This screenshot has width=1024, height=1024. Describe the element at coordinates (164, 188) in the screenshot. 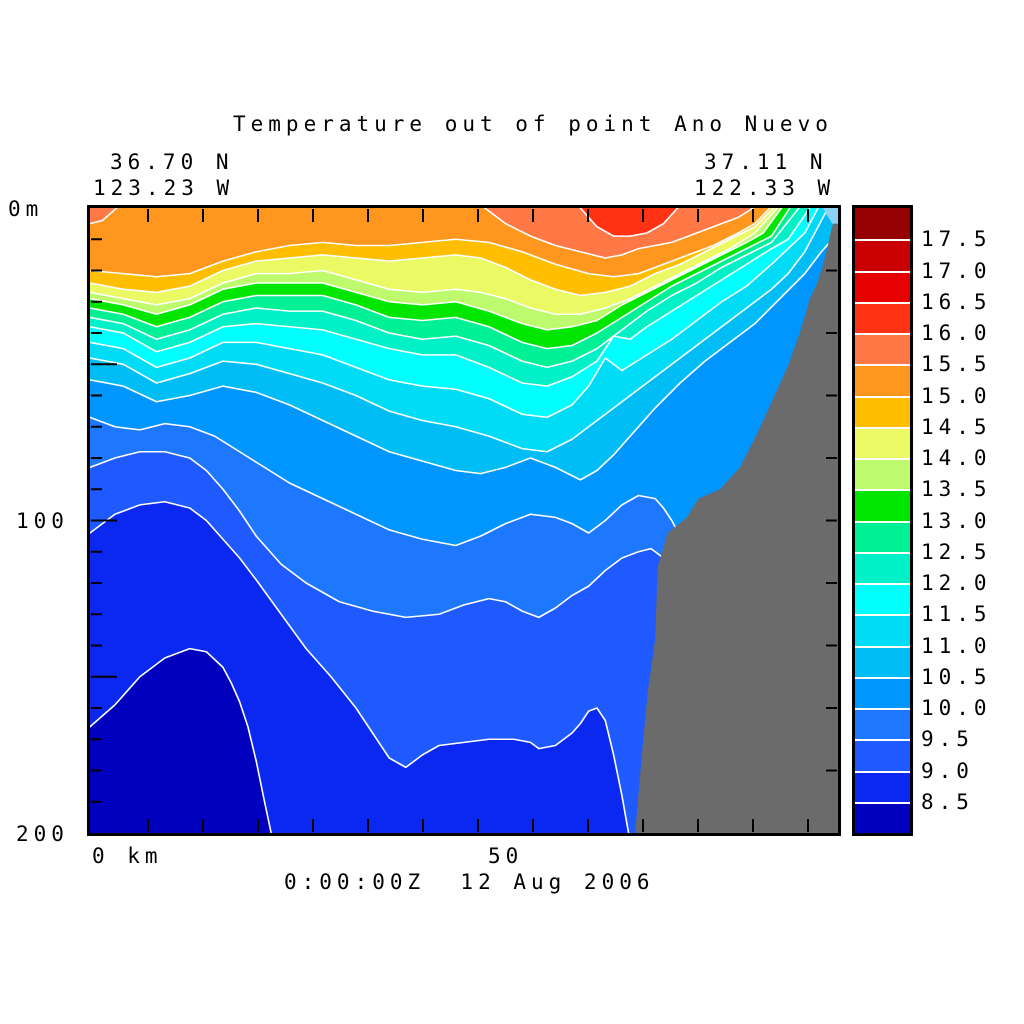

I see `section-start-longitude: 123.23 W` at that location.